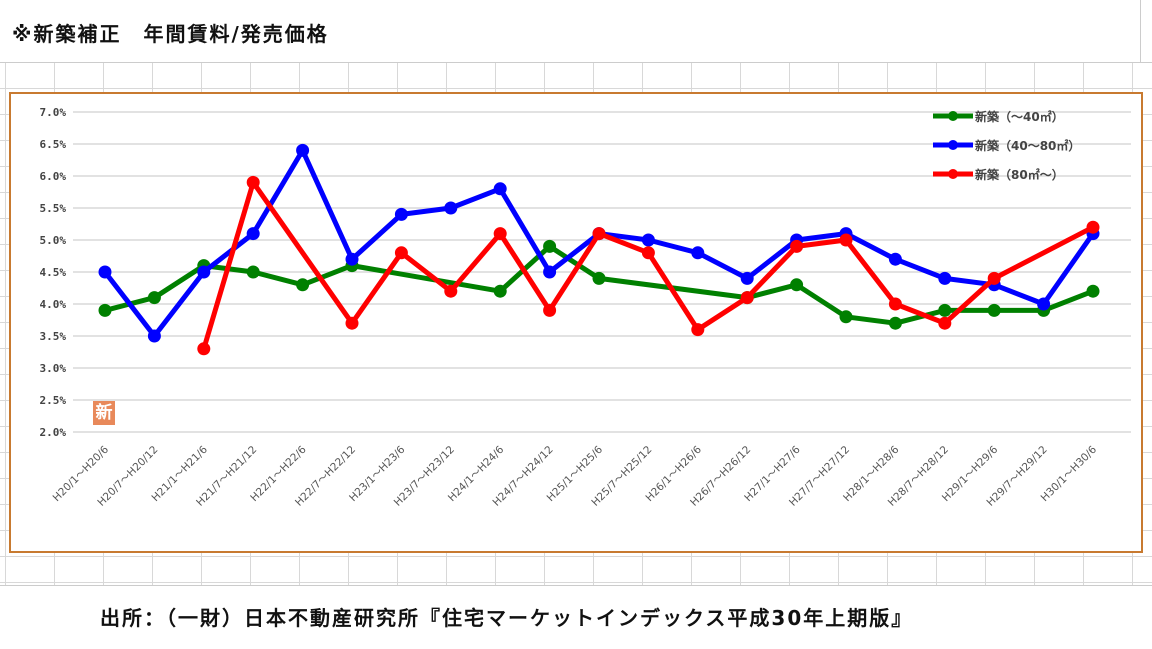 The image size is (1152, 649). What do you see at coordinates (53, 240) in the screenshot?
I see `y-tick-label: 5.0%` at bounding box center [53, 240].